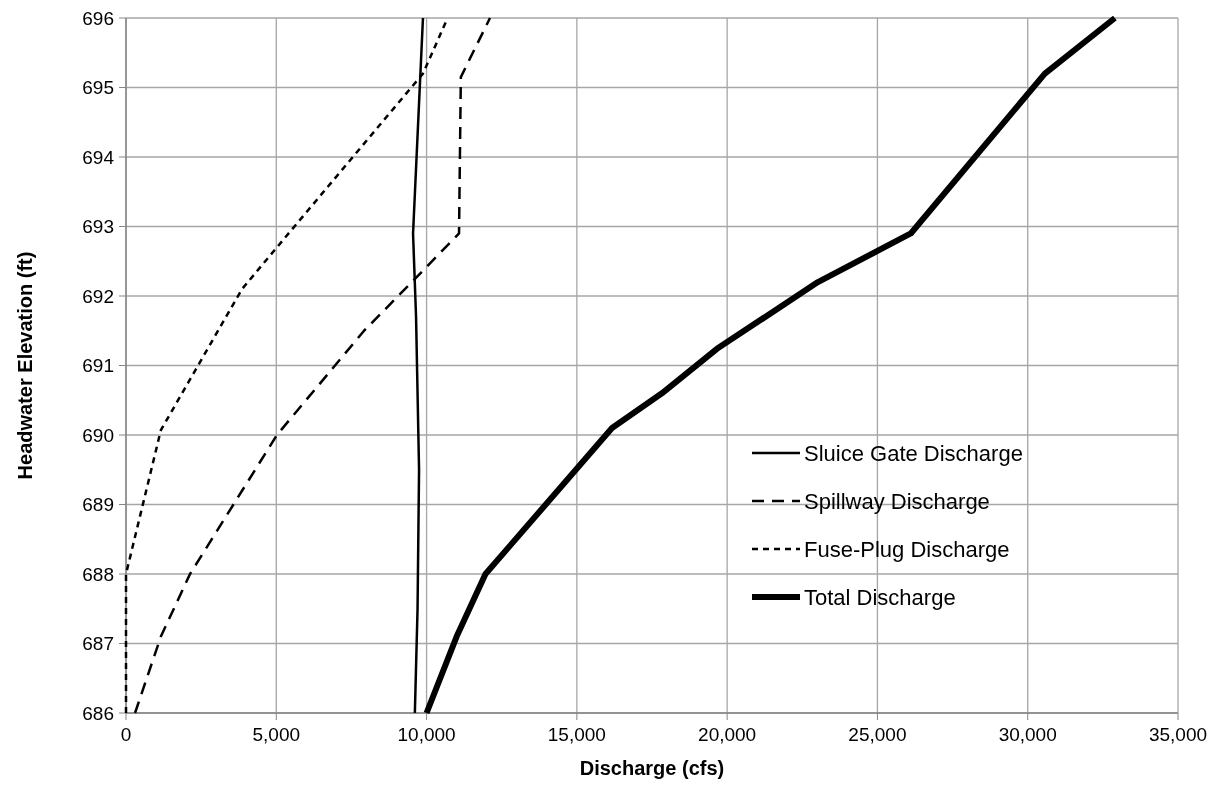 Image resolution: width=1229 pixels, height=806 pixels. What do you see at coordinates (98, 505) in the screenshot?
I see `y-tick-label: 689` at bounding box center [98, 505].